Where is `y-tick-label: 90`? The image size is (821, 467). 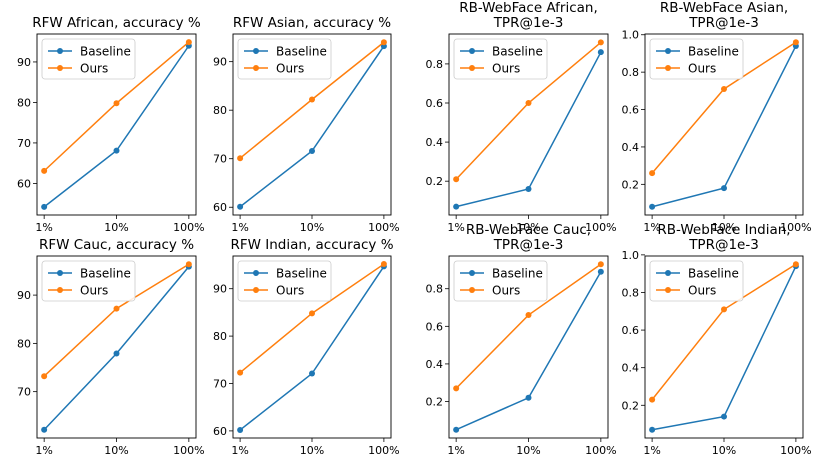
y-tick-label: 90 is located at coordinates (24, 62).